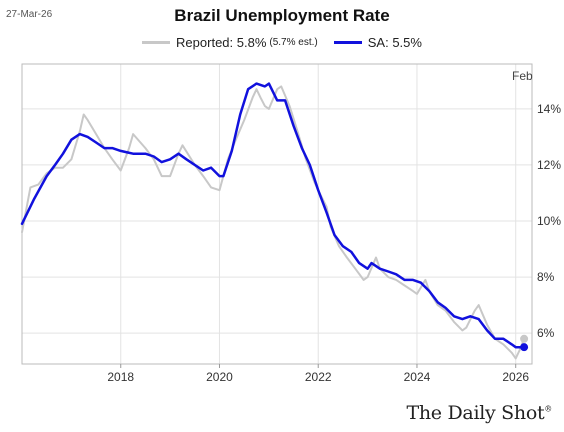 Image resolution: width=564 pixels, height=432 pixels. Describe the element at coordinates (318, 377) in the screenshot. I see `x-tick-label: 2022` at that location.